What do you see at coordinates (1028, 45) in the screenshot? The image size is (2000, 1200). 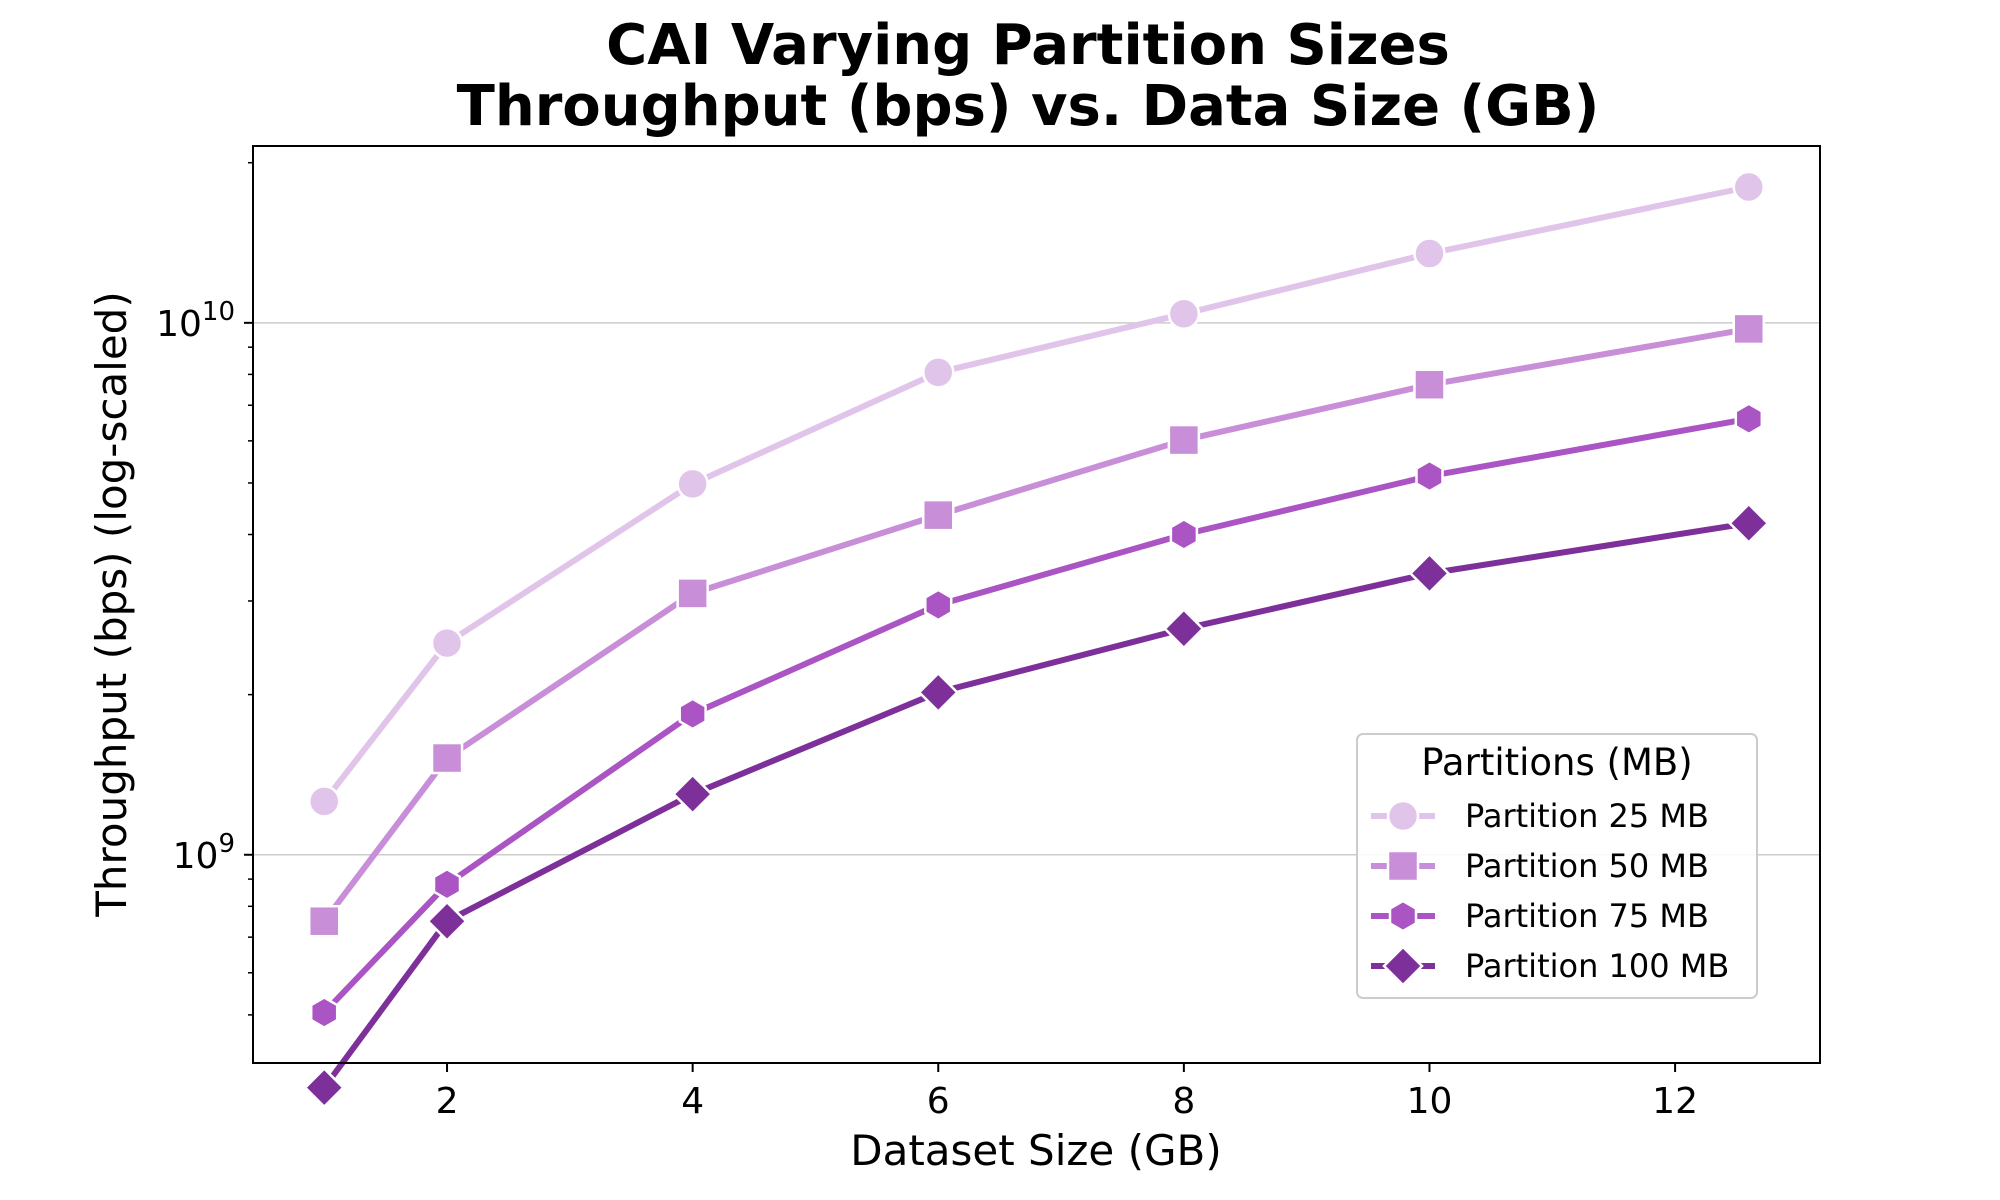 I see `chart-title: CAI Varying Partition Sizes` at bounding box center [1028, 45].